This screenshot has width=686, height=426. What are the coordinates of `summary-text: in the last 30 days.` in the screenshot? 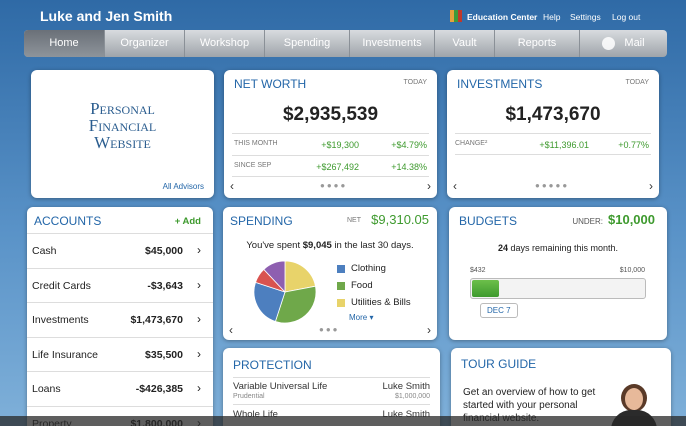 It's located at (374, 245).